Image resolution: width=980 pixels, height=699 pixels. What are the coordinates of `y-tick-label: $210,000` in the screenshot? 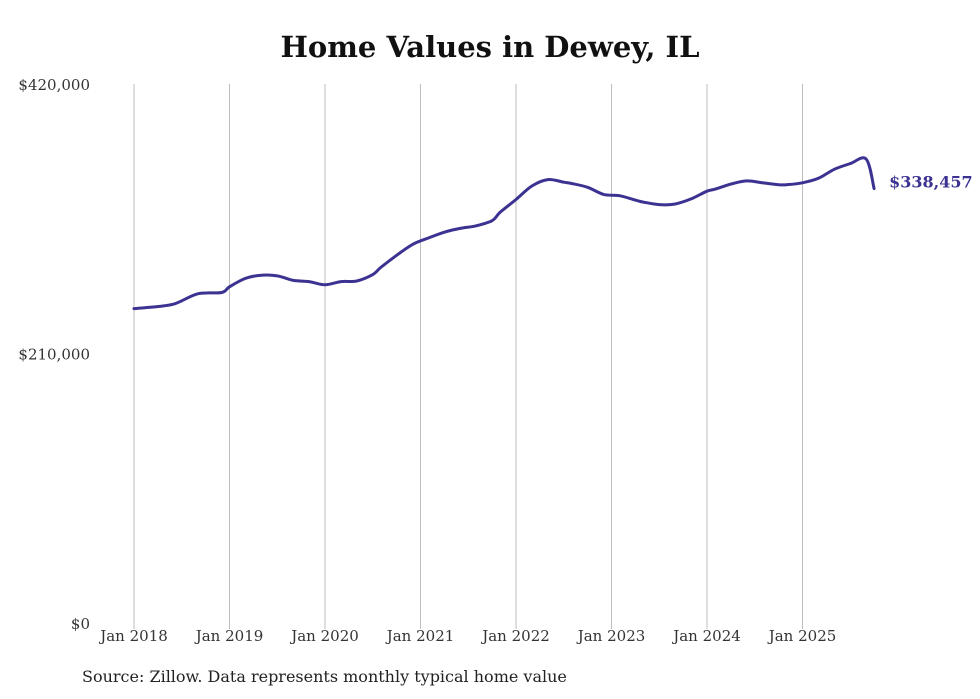 It's located at (54, 355).